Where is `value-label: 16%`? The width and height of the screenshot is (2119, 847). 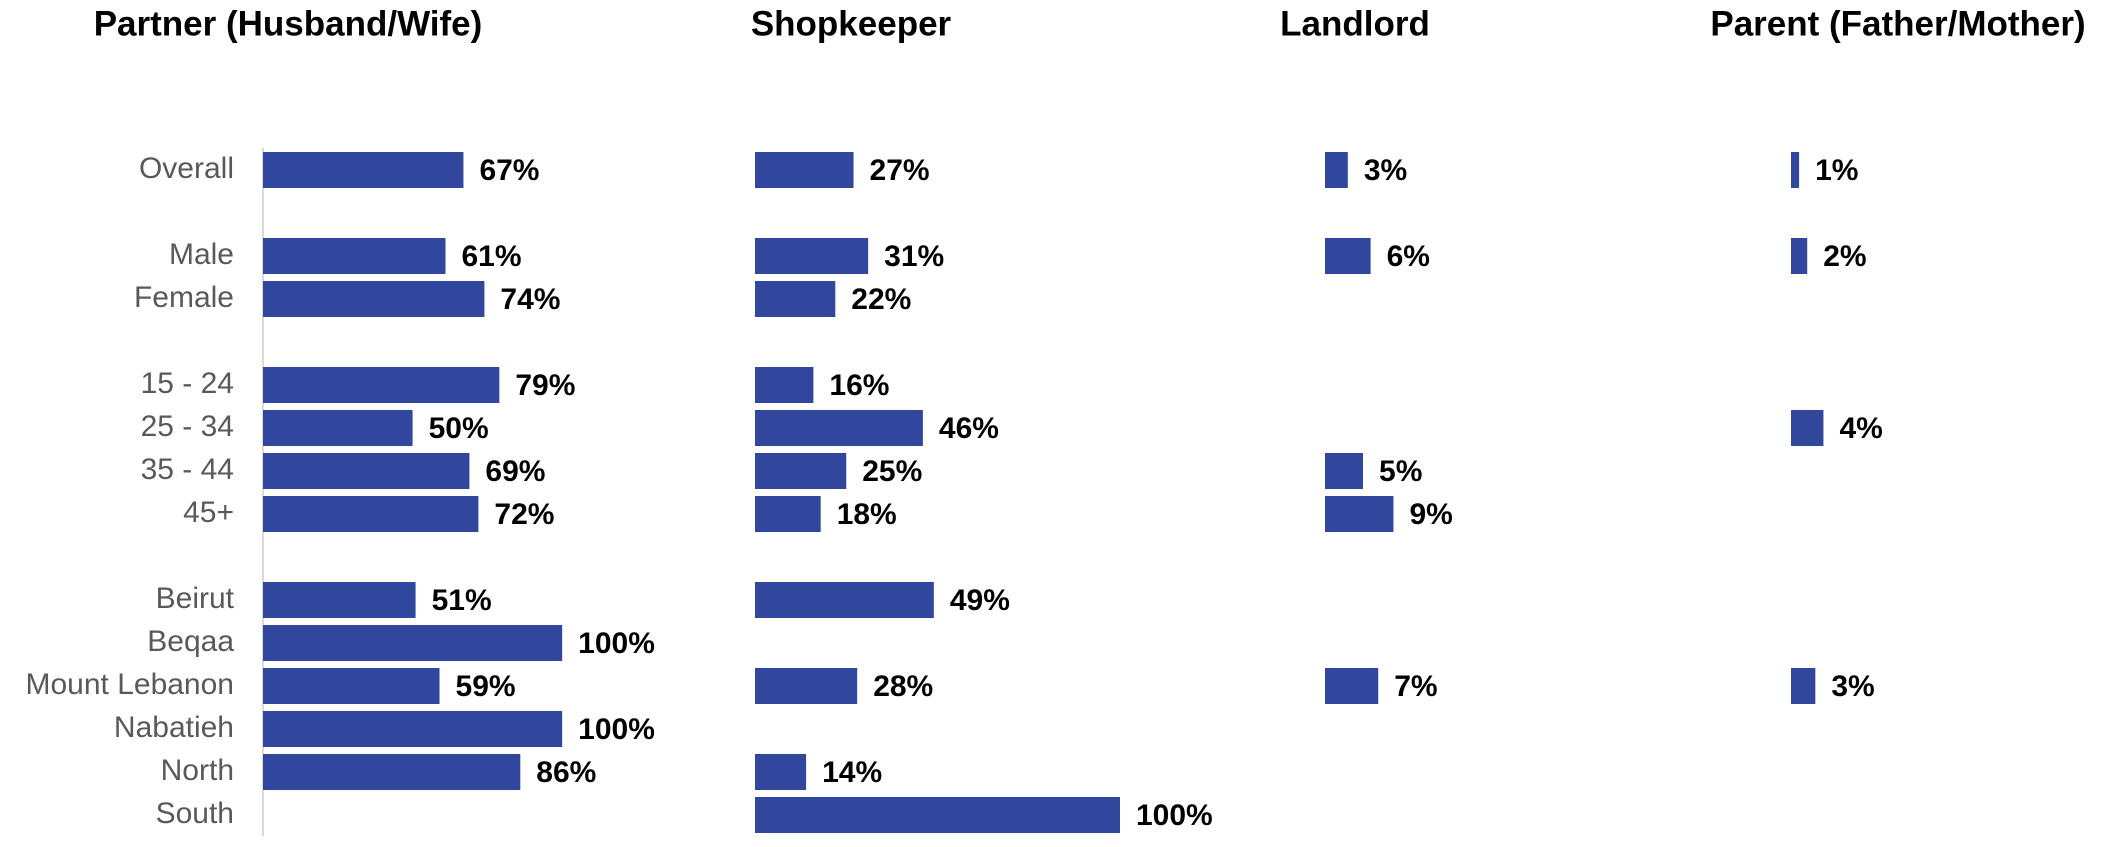 value-label: 16% is located at coordinates (859, 385).